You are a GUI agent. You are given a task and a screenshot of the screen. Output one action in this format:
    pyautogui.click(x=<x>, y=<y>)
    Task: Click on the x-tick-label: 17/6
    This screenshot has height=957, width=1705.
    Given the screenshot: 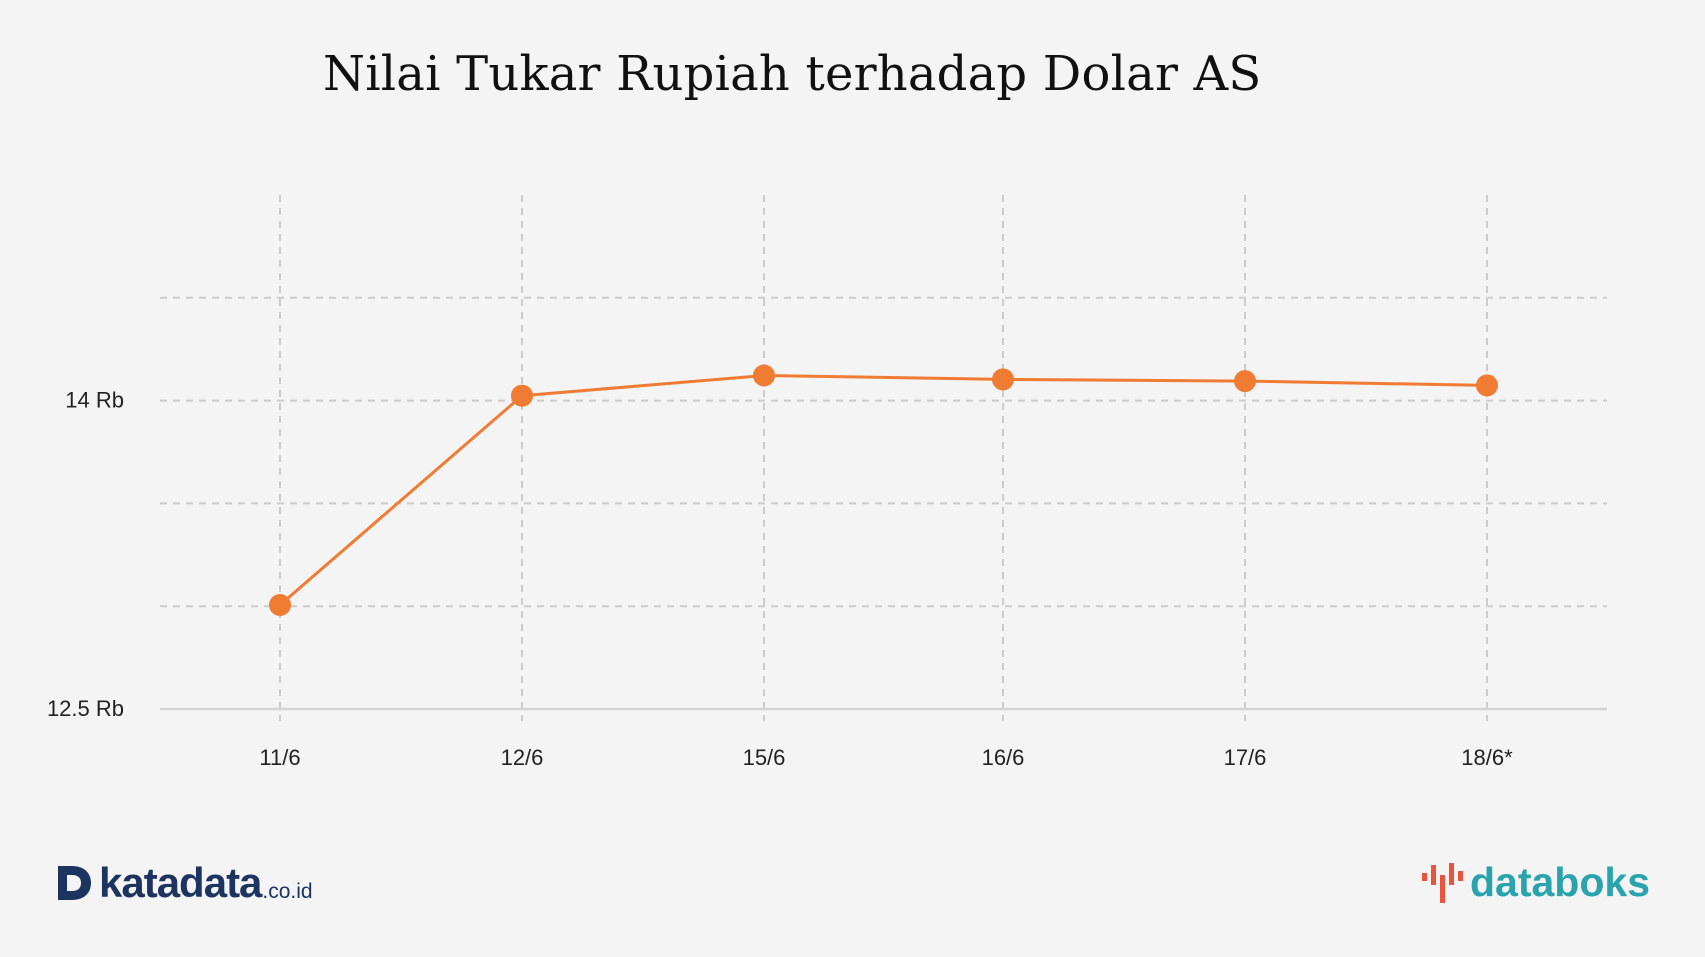 What is the action you would take?
    pyautogui.click(x=1245, y=757)
    